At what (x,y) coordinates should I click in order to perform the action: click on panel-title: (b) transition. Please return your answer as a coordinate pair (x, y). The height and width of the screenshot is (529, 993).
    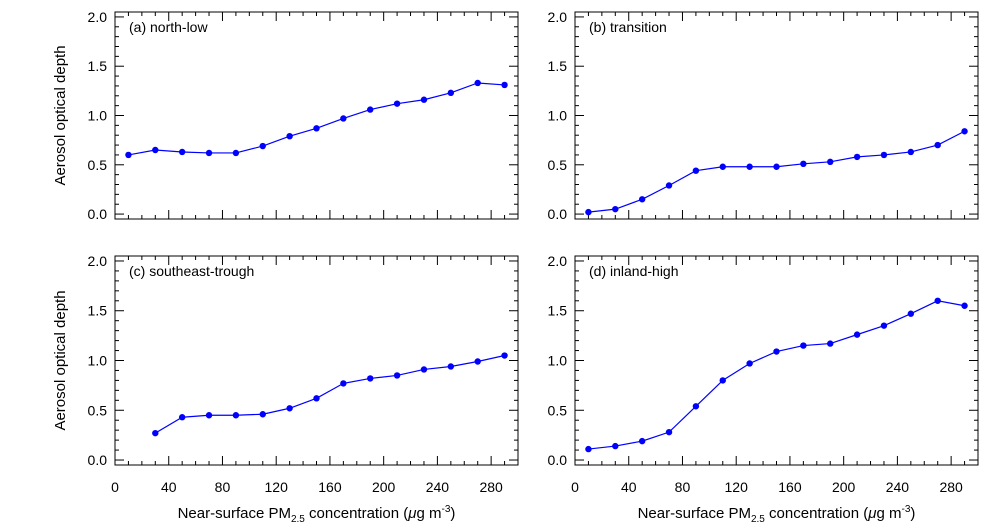
    Looking at the image, I should click on (628, 27).